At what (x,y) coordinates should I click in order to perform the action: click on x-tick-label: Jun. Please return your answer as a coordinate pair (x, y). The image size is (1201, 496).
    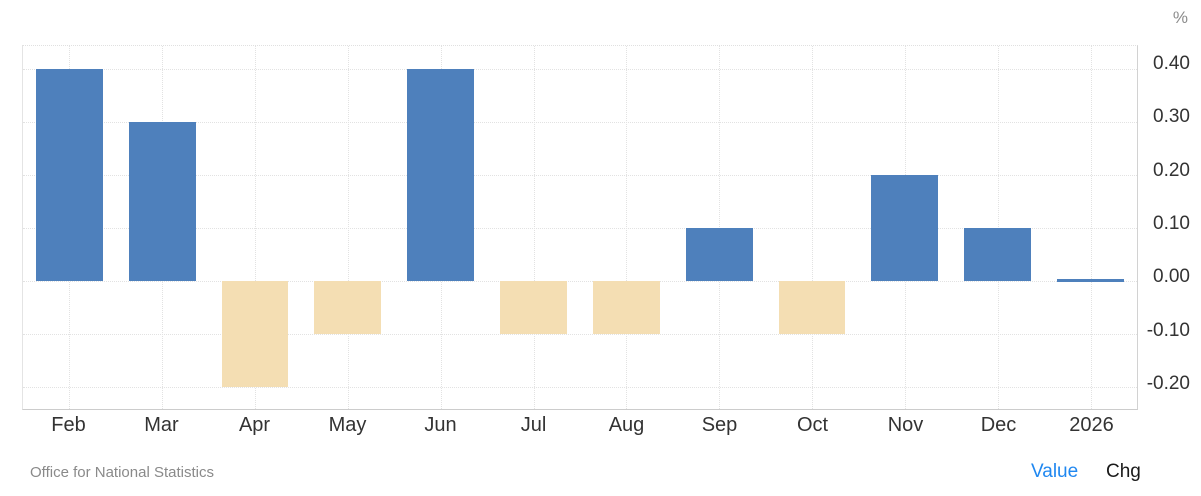
    Looking at the image, I should click on (440, 425).